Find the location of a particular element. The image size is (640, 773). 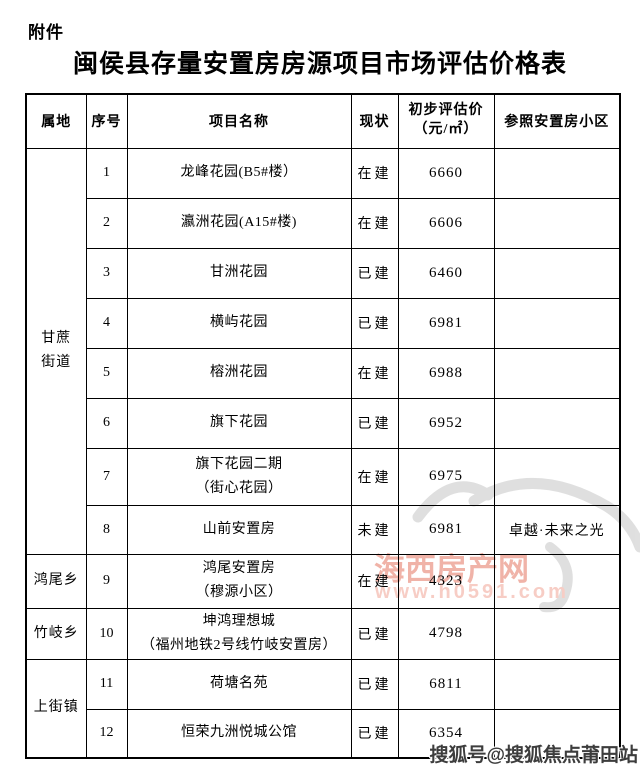

table-row: 5 榕洲花园 在建 6988 is located at coordinates (323, 373).